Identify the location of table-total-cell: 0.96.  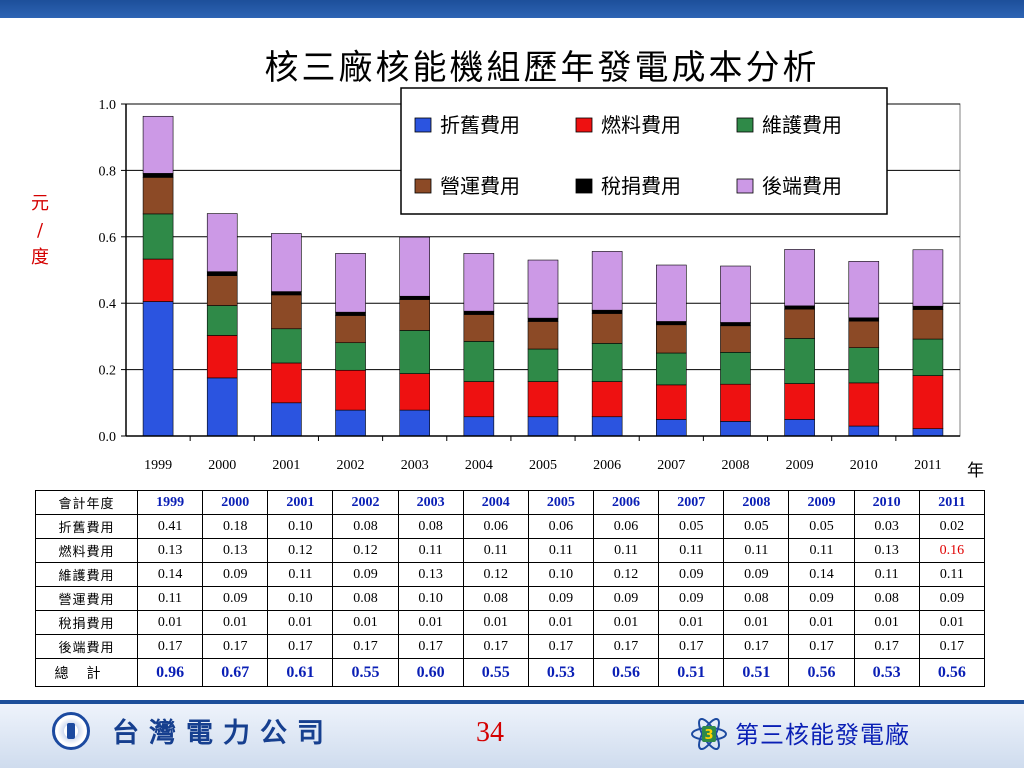
(170, 672).